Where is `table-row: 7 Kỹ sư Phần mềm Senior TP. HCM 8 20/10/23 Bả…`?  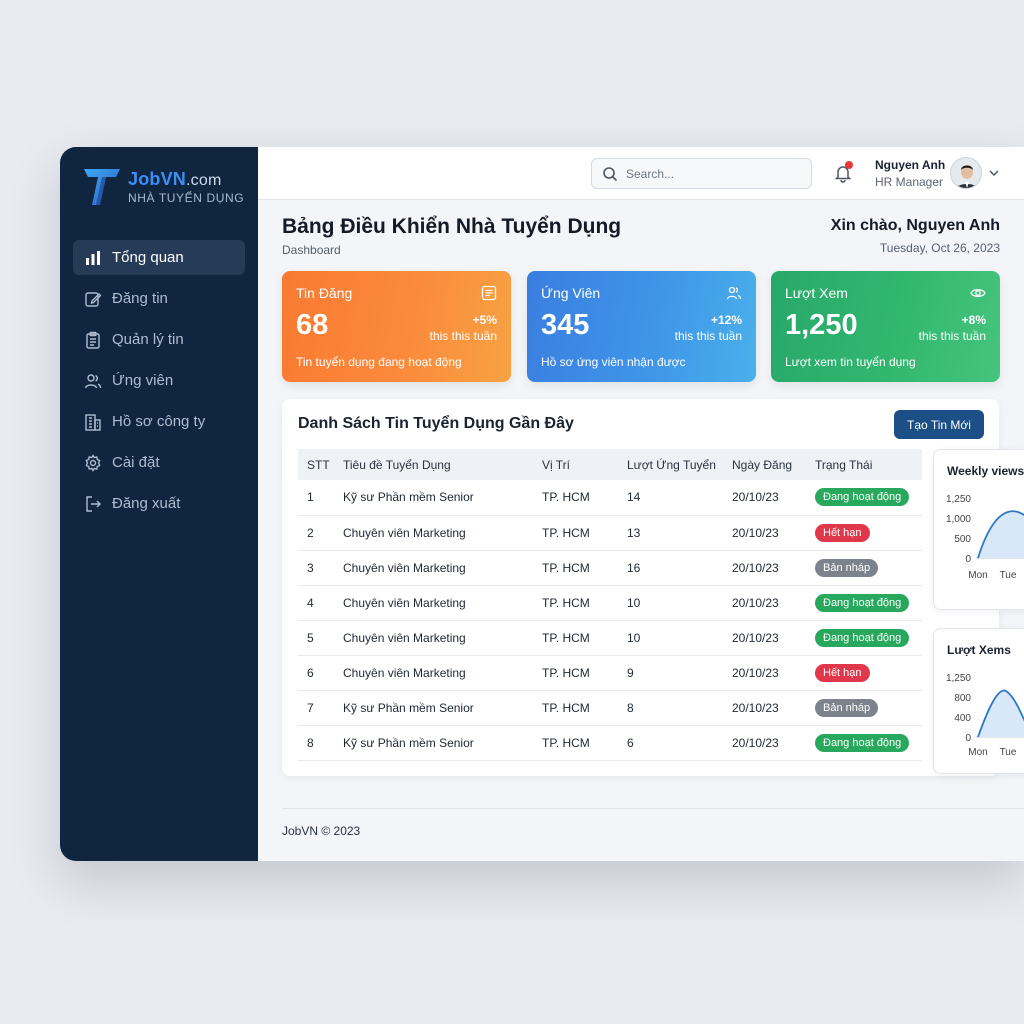
table-row: 7 Kỹ sư Phần mềm Senior TP. HCM 8 20/10/23 Bả… is located at coordinates (610, 708).